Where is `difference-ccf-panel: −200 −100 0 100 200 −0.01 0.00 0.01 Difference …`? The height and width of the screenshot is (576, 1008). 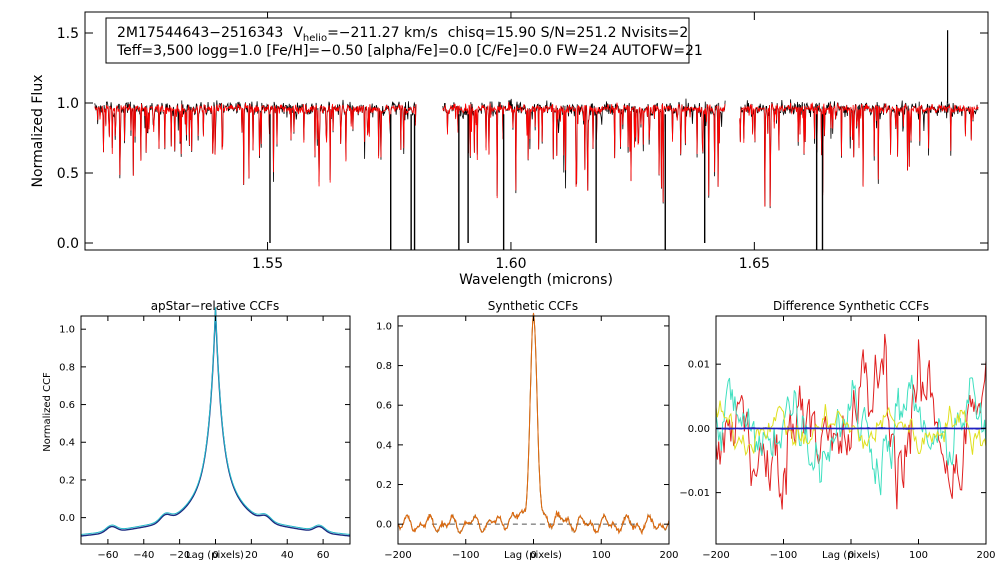
difference-ccf-panel: −200 −100 0 100 200 −0.01 0.00 0.01 Difference … is located at coordinates (837, 430).